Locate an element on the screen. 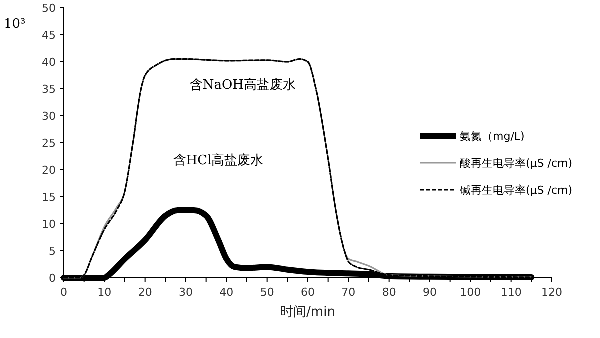  x-tick-label: 50 is located at coordinates (267, 292).